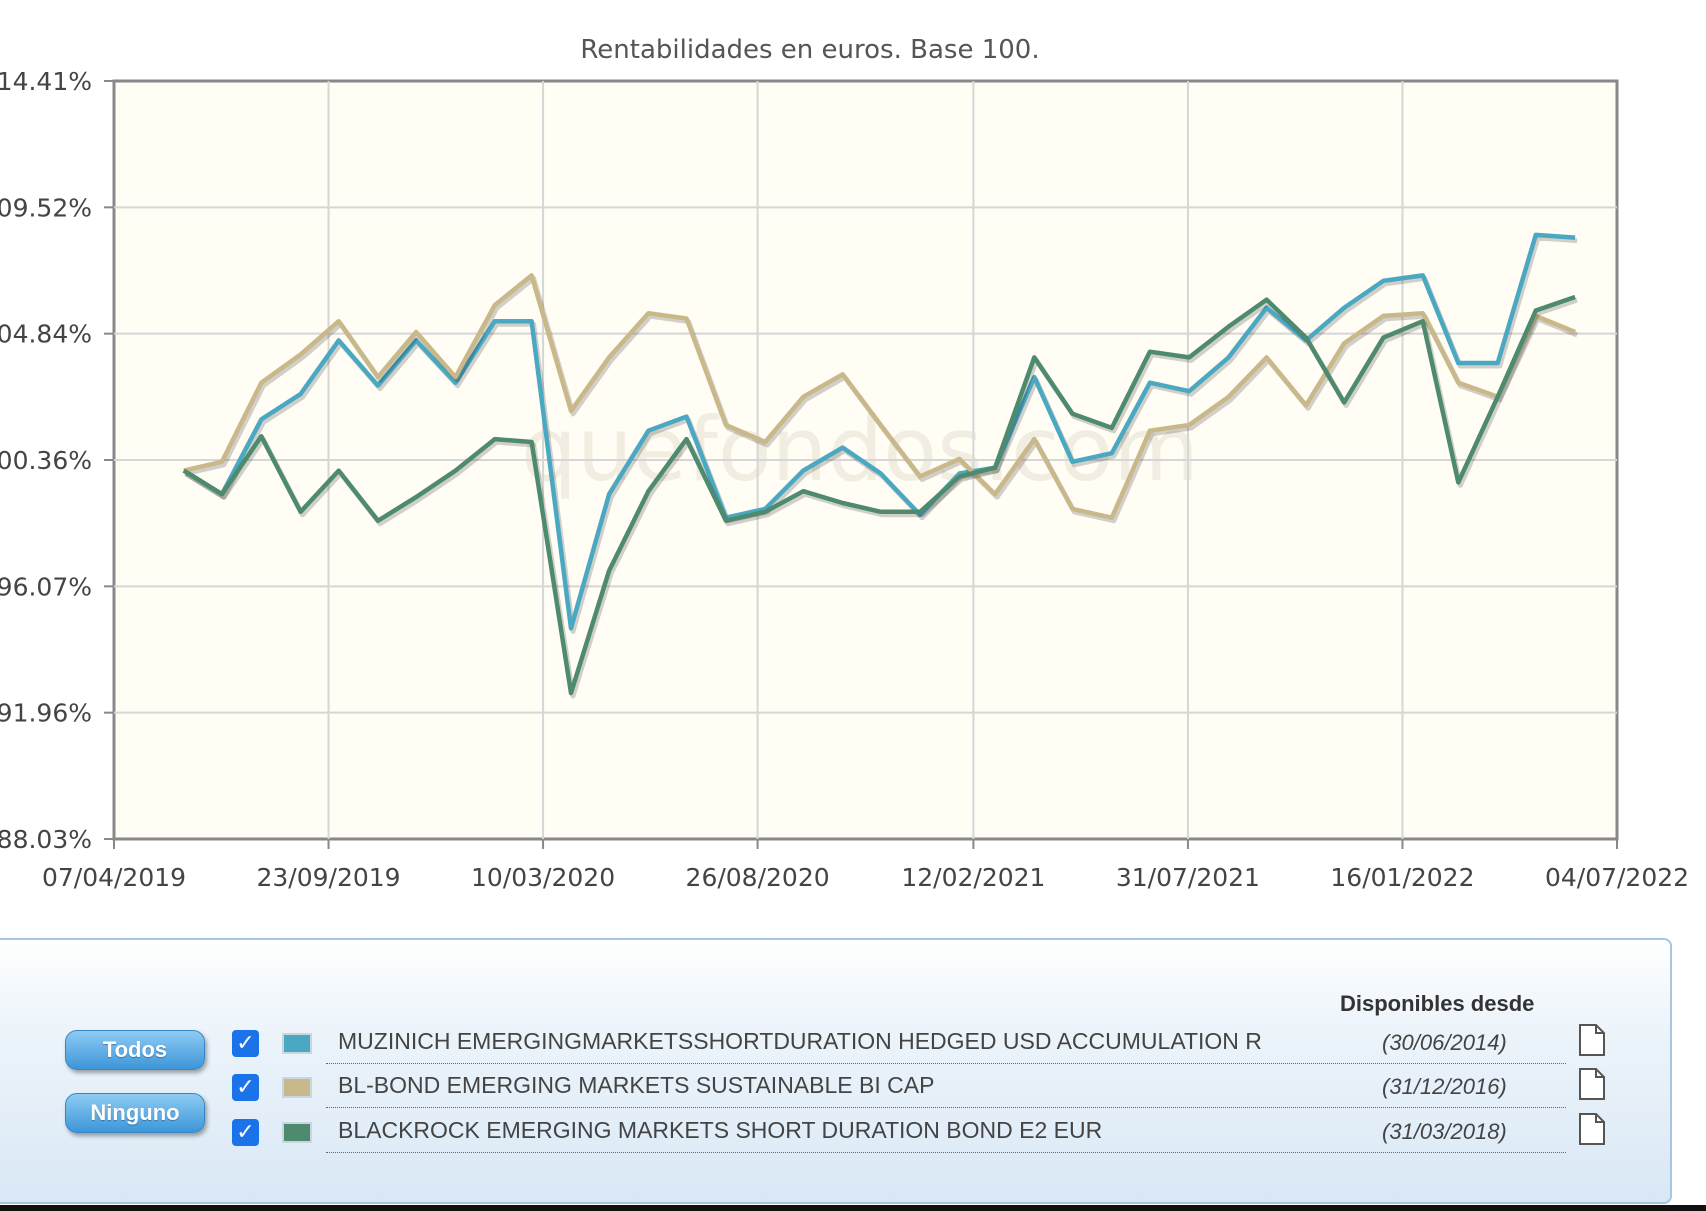 This screenshot has width=1706, height=1211. Describe the element at coordinates (46, 334) in the screenshot. I see `y-tick-label: 04.84%` at that location.